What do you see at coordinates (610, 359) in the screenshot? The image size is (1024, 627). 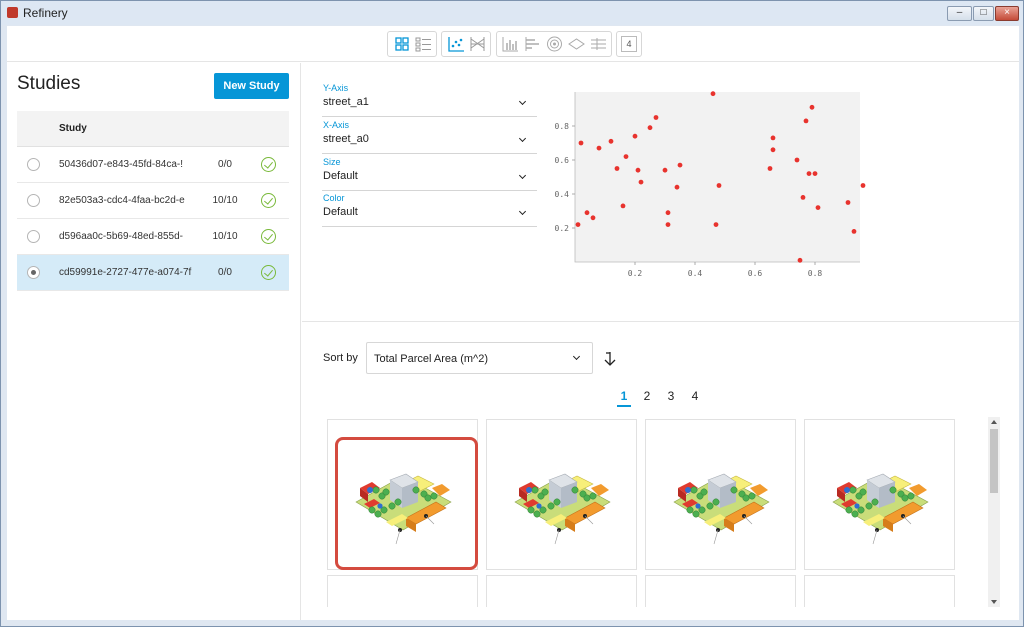 I see `sort-descending-icon` at bounding box center [610, 359].